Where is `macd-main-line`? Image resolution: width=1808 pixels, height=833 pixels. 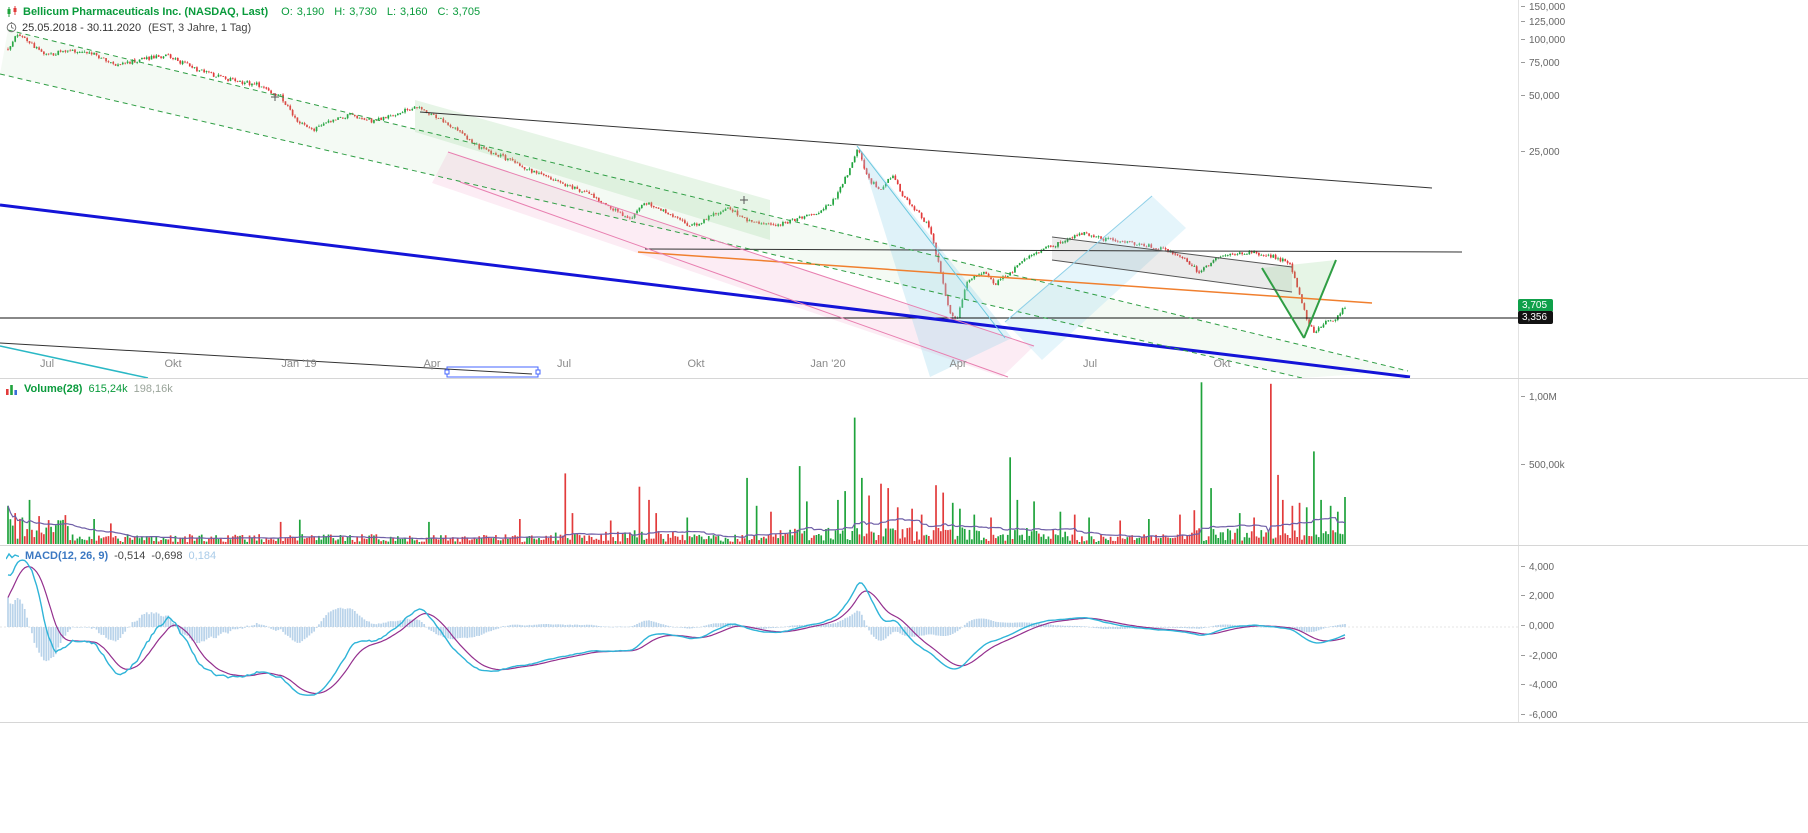 macd-main-line is located at coordinates (676, 627).